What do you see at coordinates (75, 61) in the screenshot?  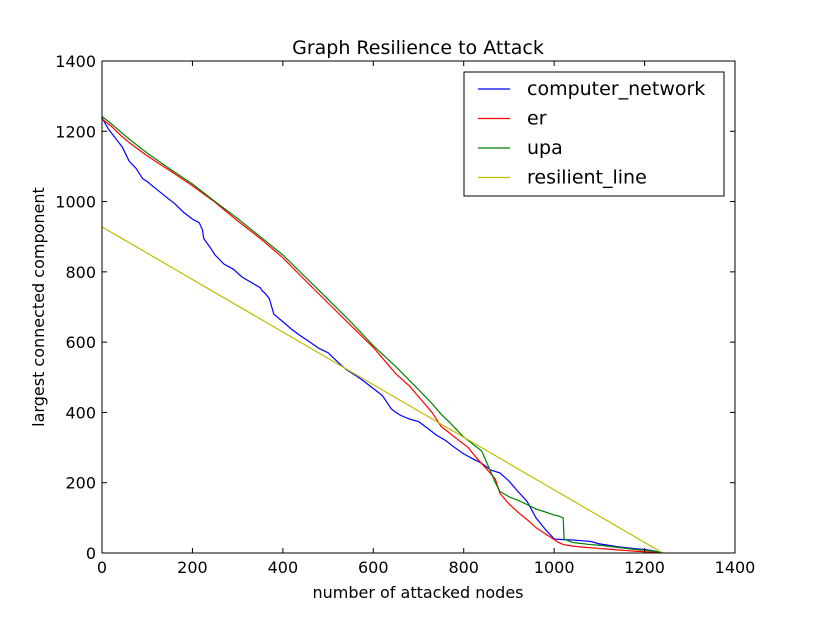 I see `y-tick-label: 1400` at bounding box center [75, 61].